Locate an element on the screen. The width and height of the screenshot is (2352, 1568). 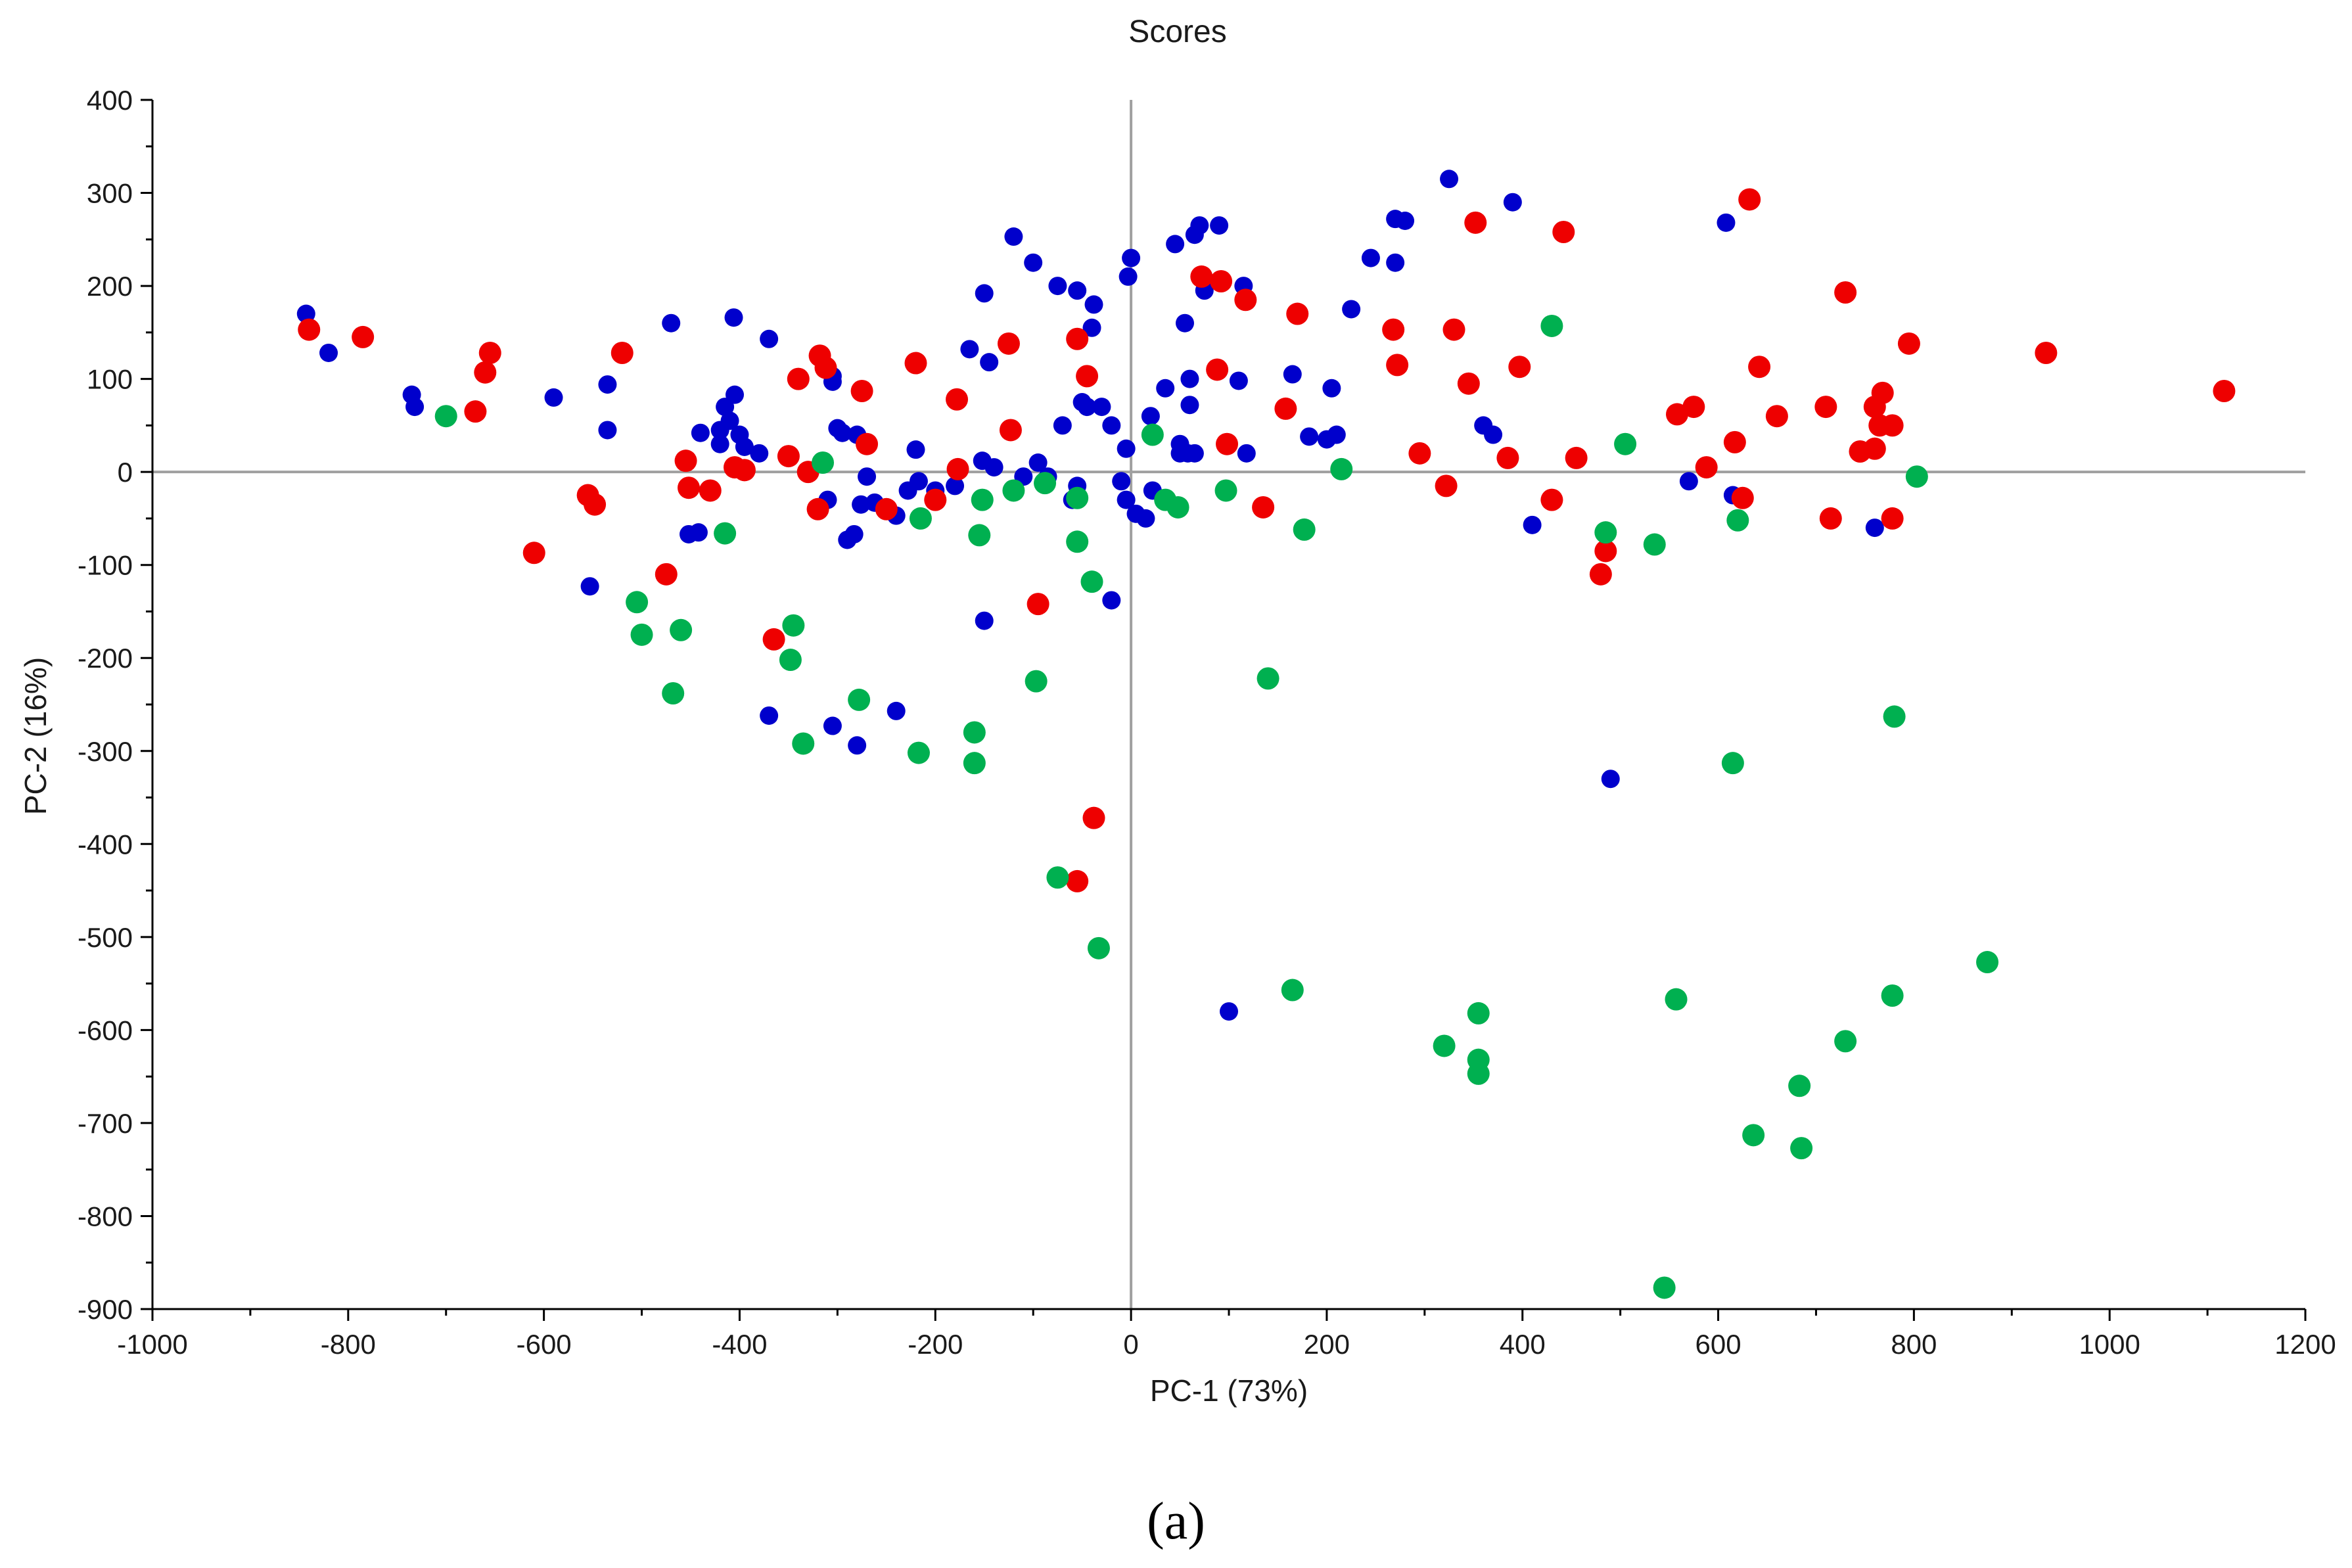
x-tick-label: -800 is located at coordinates (348, 1344).